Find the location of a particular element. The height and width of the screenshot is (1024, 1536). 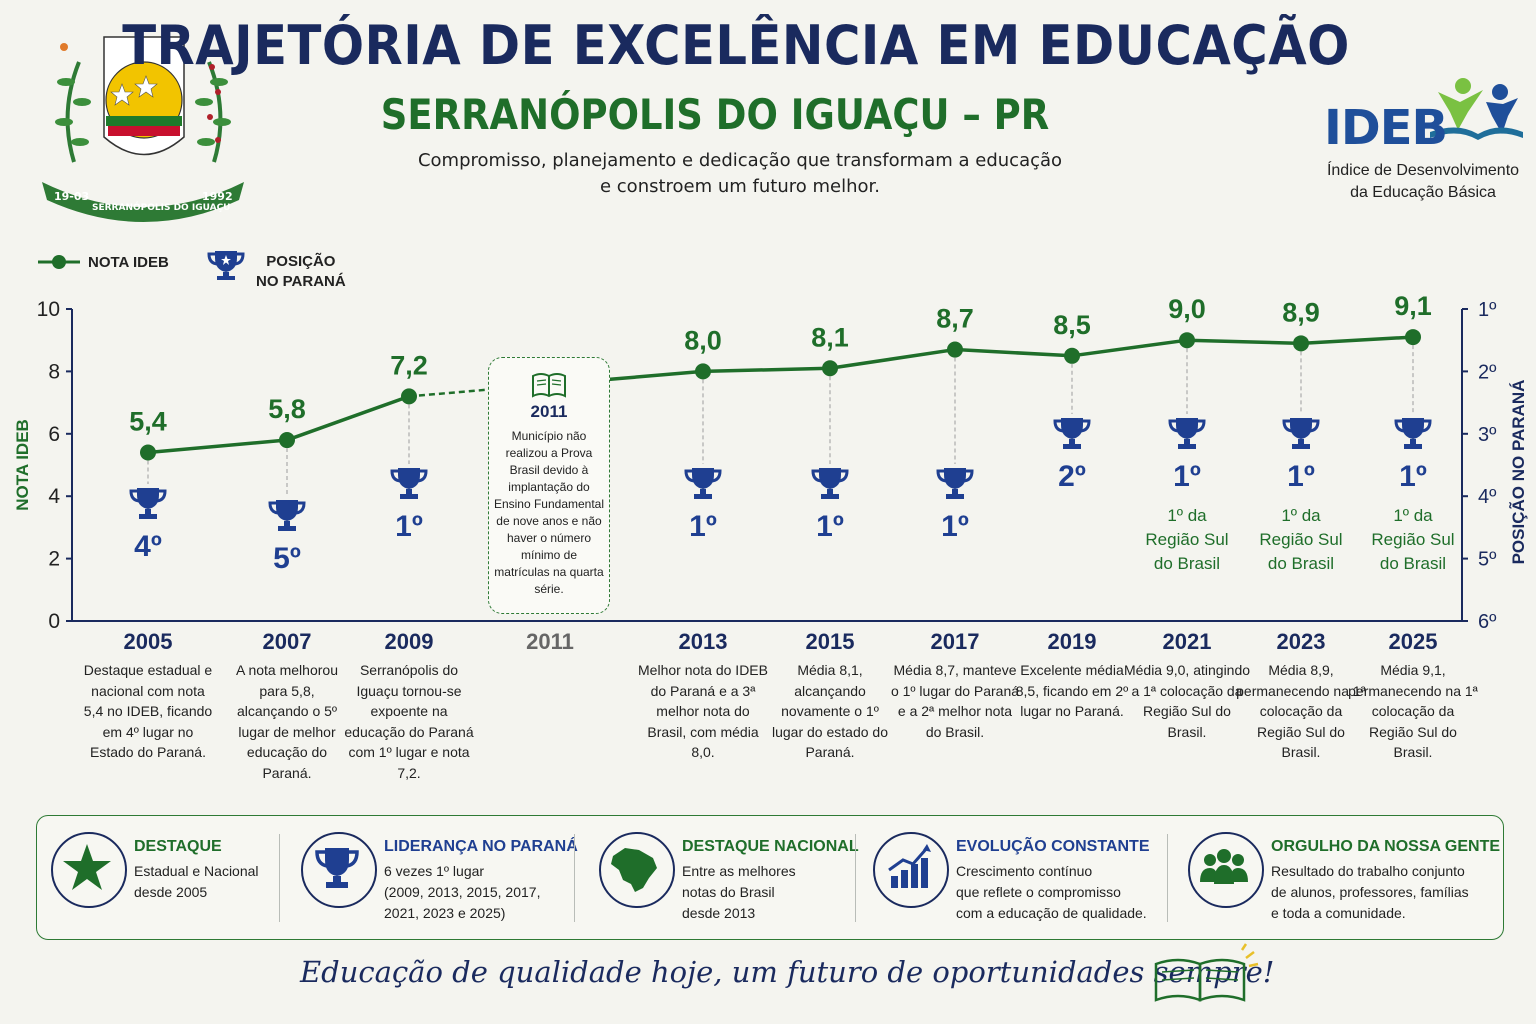

line-marker-icon is located at coordinates (59, 262).